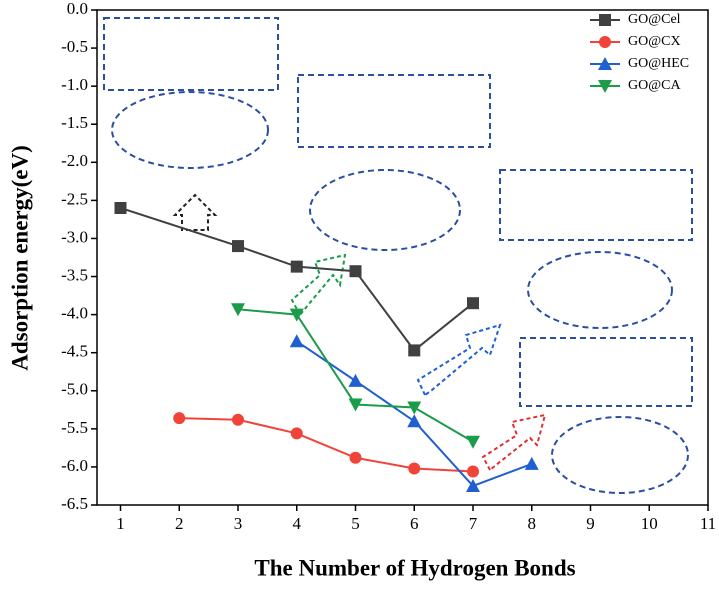 This screenshot has height=593, width=719. Describe the element at coordinates (649, 523) in the screenshot. I see `x-tick-label: 10` at that location.